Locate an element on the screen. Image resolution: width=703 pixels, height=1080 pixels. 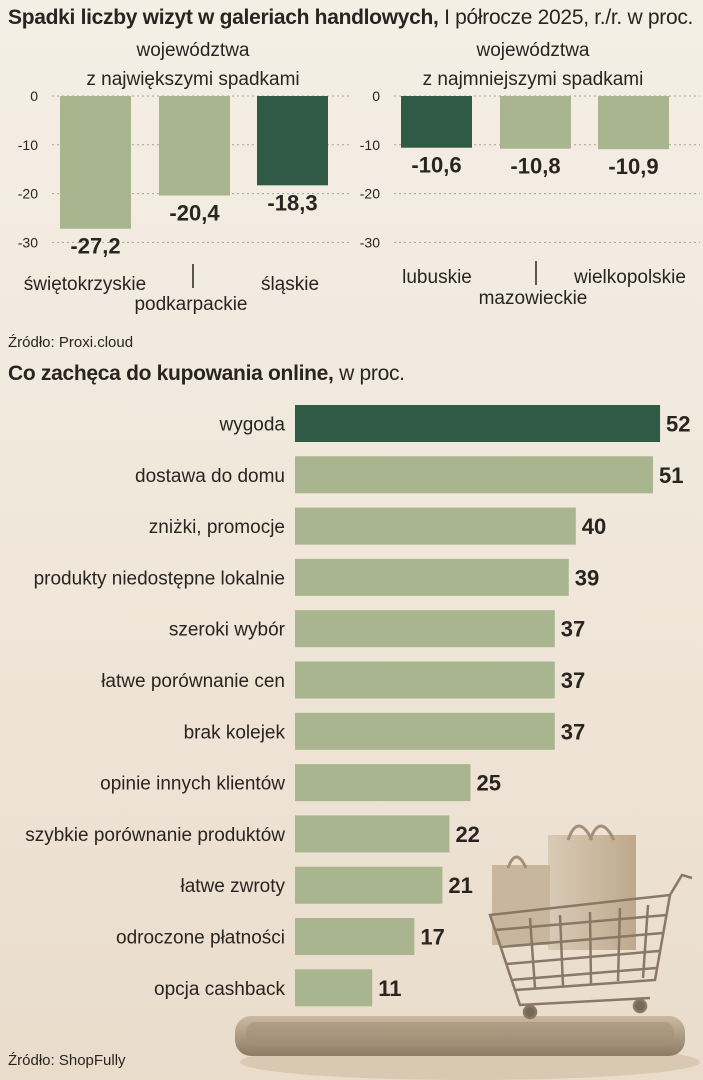
cart-icon is located at coordinates (590, 946).